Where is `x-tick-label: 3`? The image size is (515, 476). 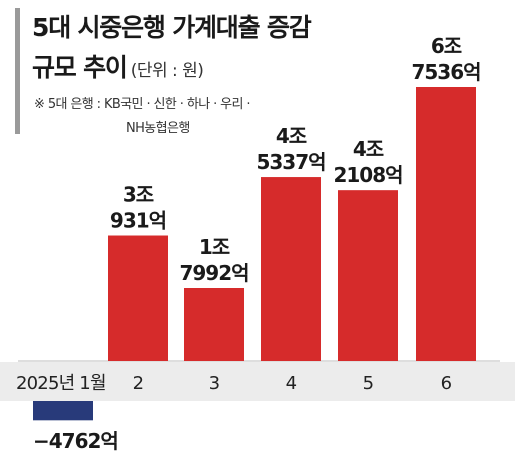
x-tick-label: 3 is located at coordinates (214, 383).